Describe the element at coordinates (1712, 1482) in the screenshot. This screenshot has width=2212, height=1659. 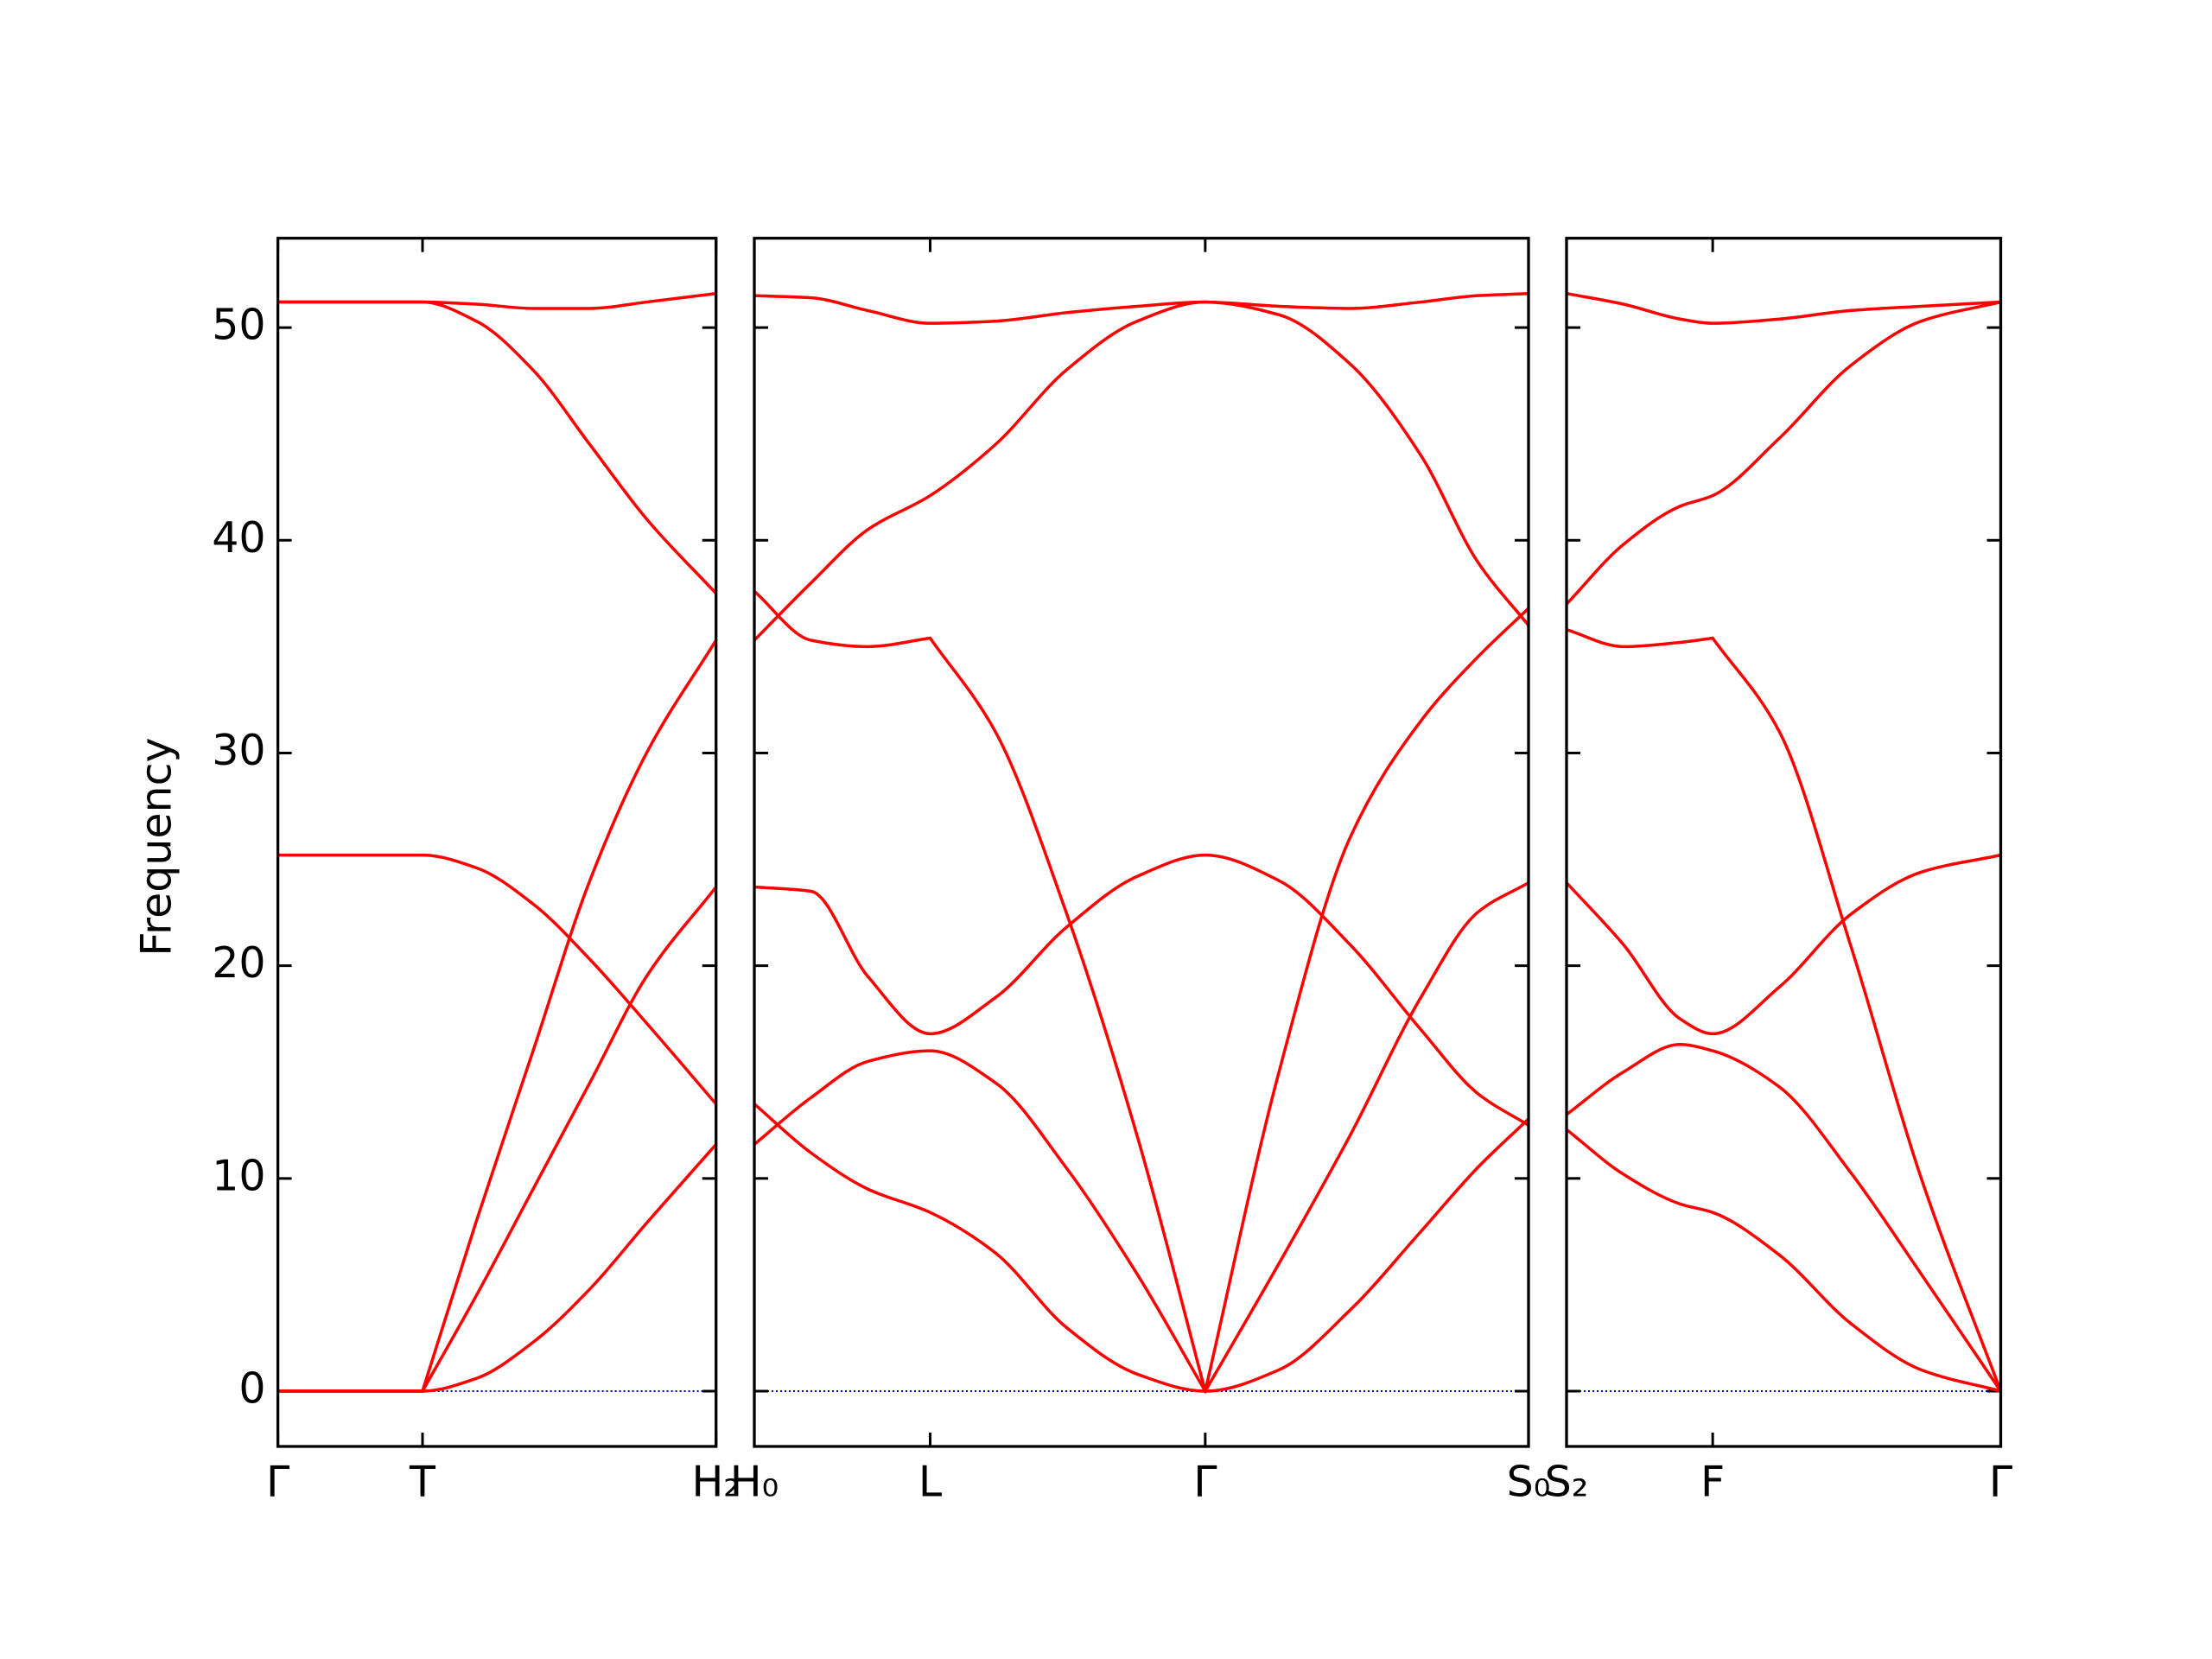
I see `x-tick-label: F` at that location.